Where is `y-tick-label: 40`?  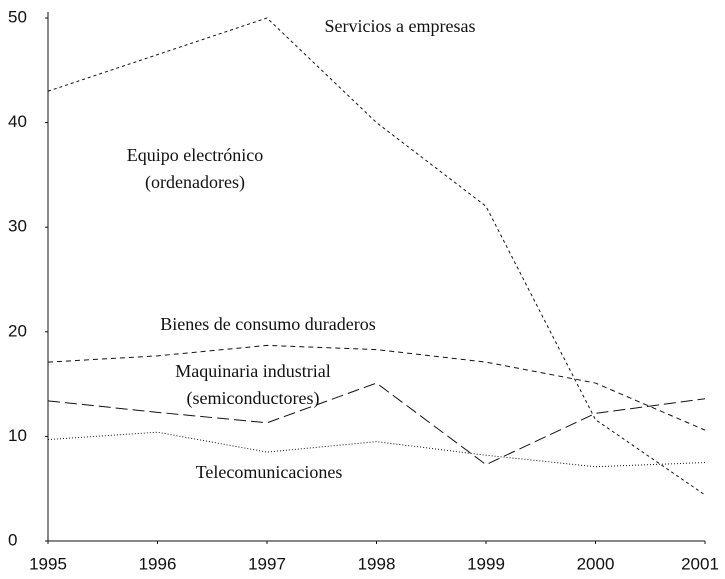
y-tick-label: 40 is located at coordinates (17, 121).